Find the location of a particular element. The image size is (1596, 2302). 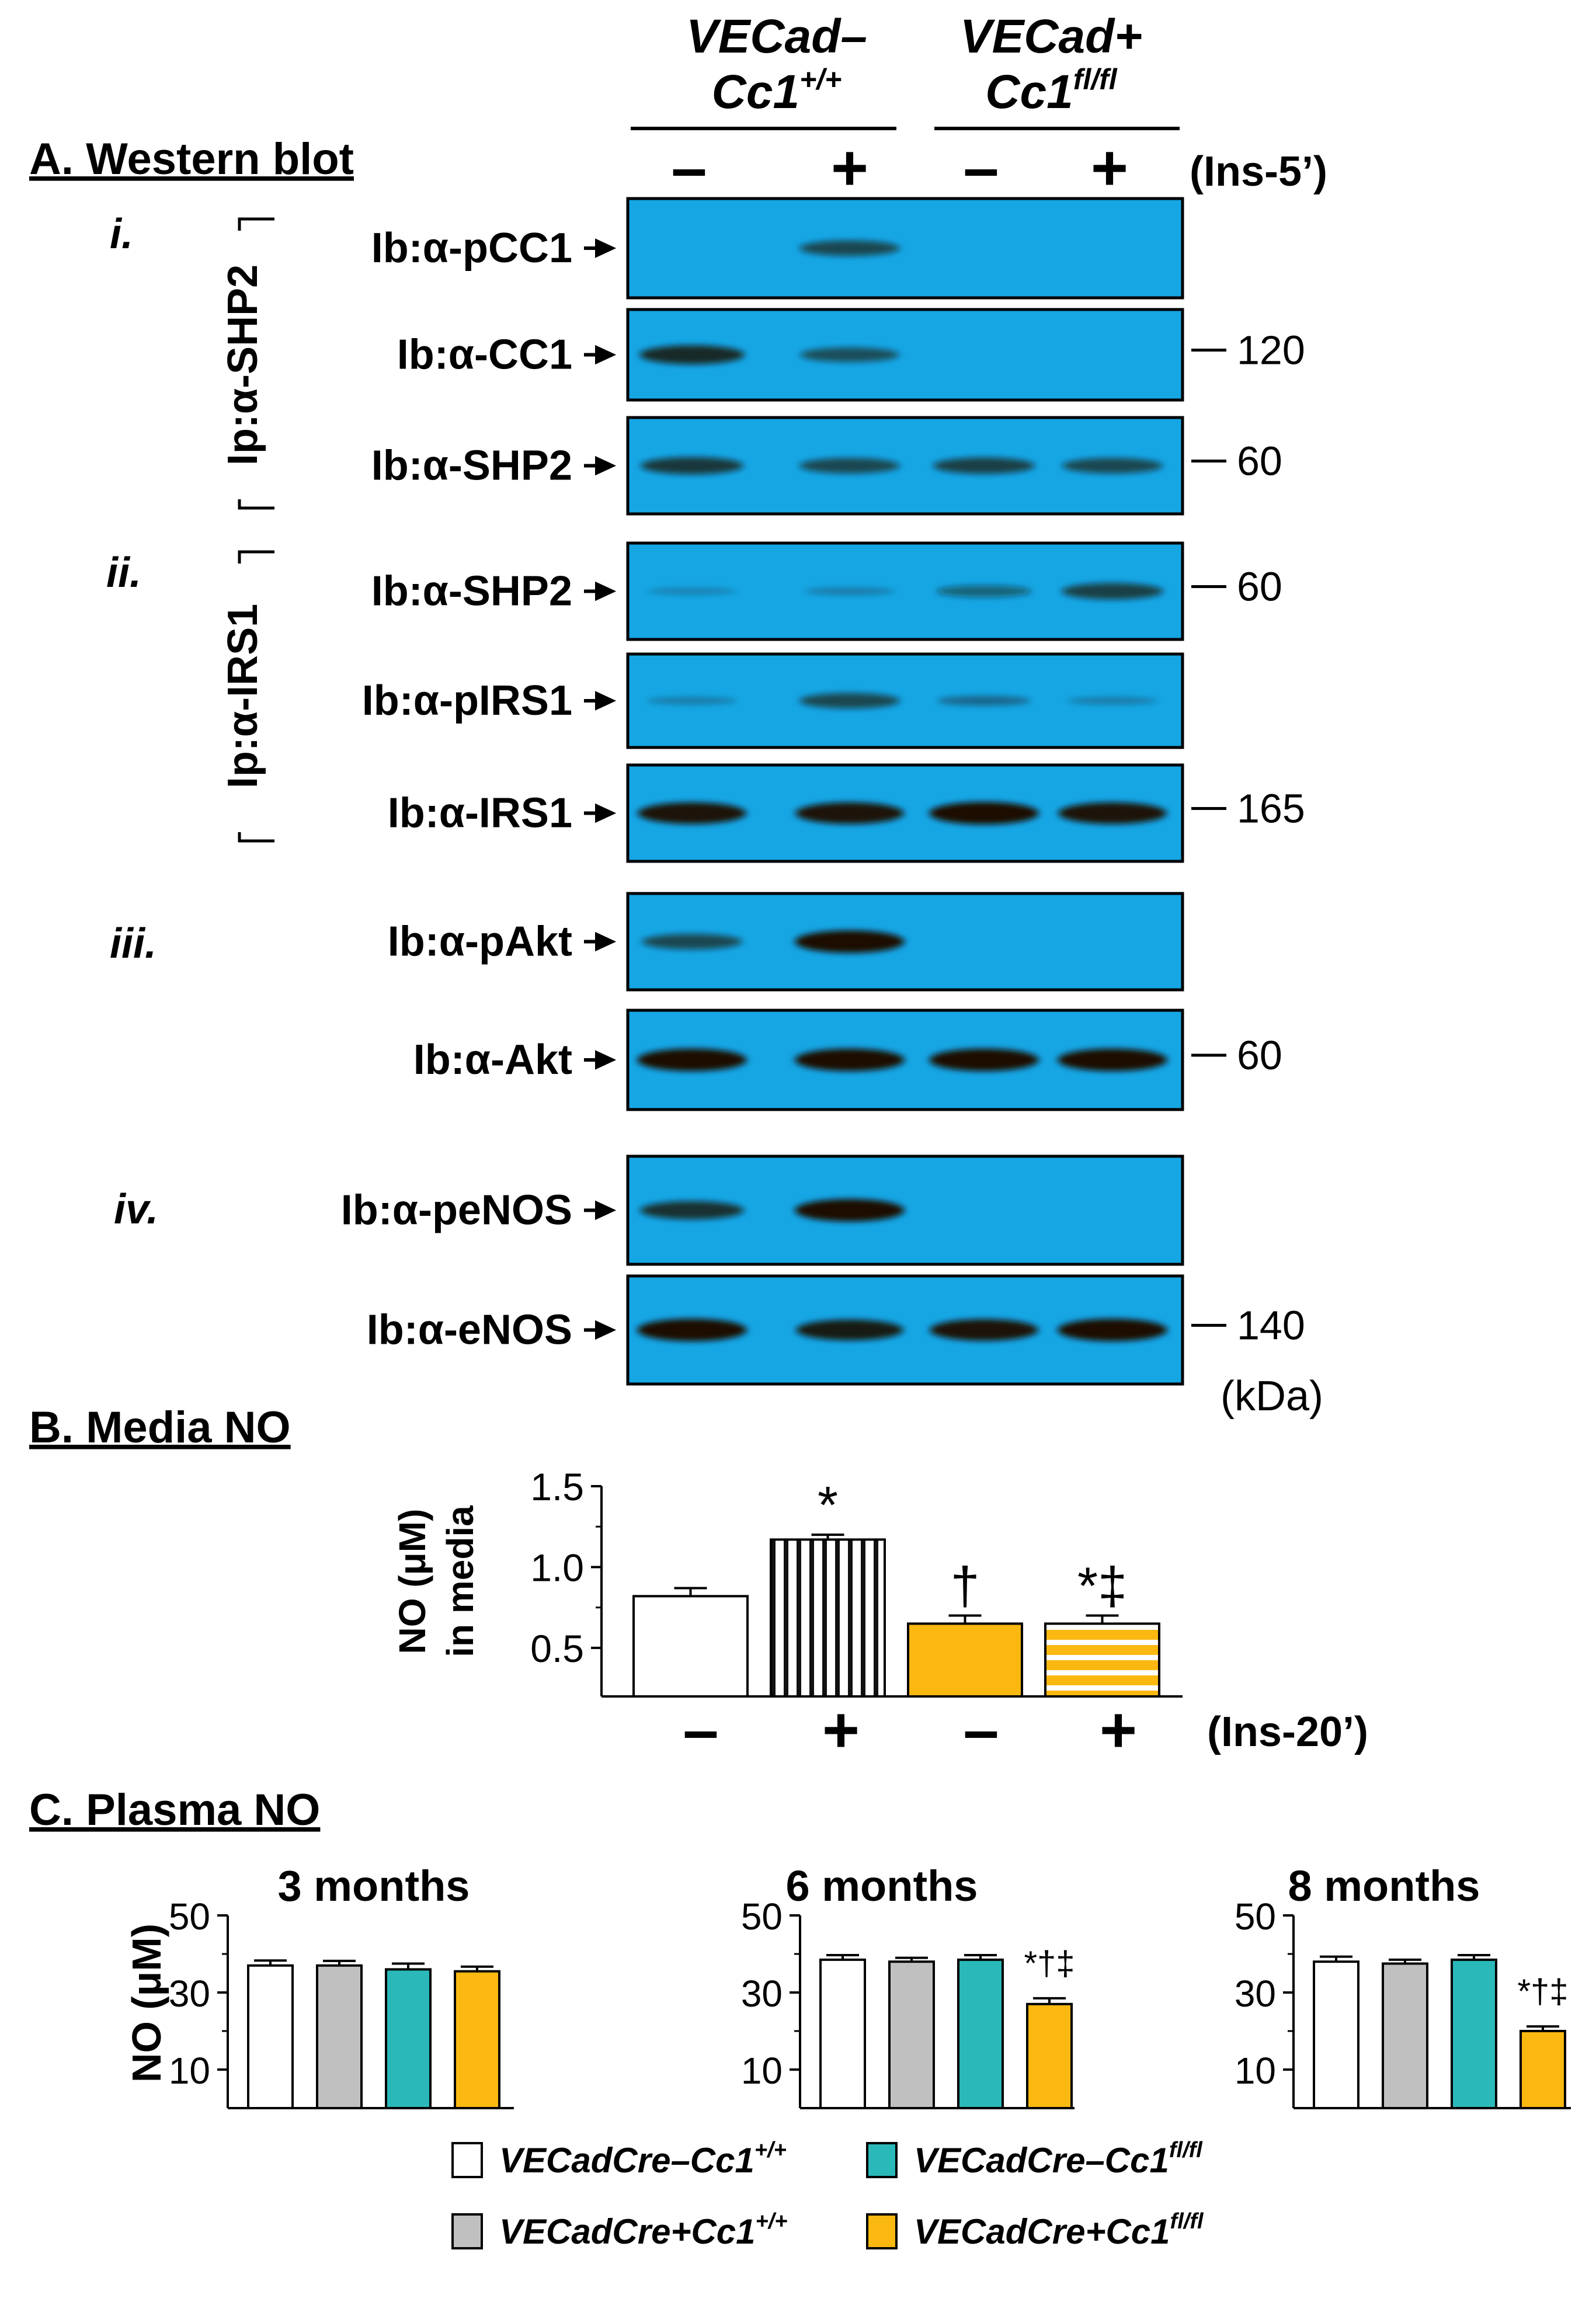

media-treatment-sign-2: + is located at coordinates (841, 1730).